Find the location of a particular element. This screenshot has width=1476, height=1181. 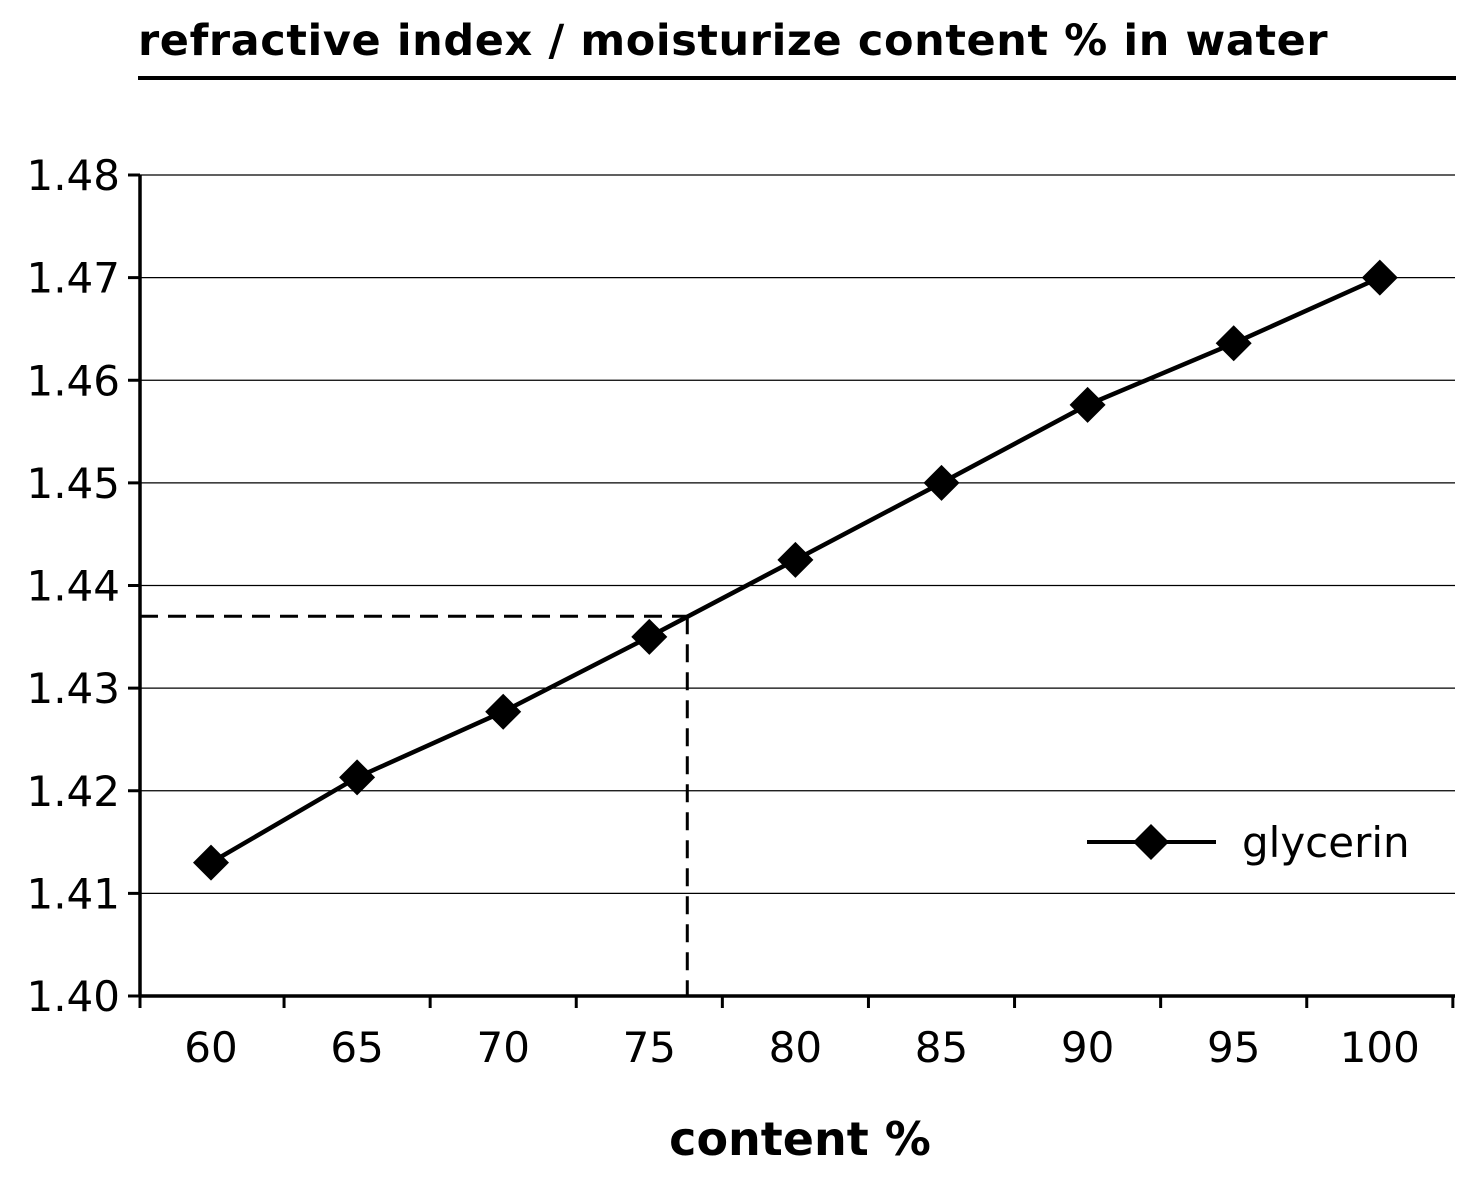

y-tick-label-1.46: 1.46 is located at coordinates (73, 380).